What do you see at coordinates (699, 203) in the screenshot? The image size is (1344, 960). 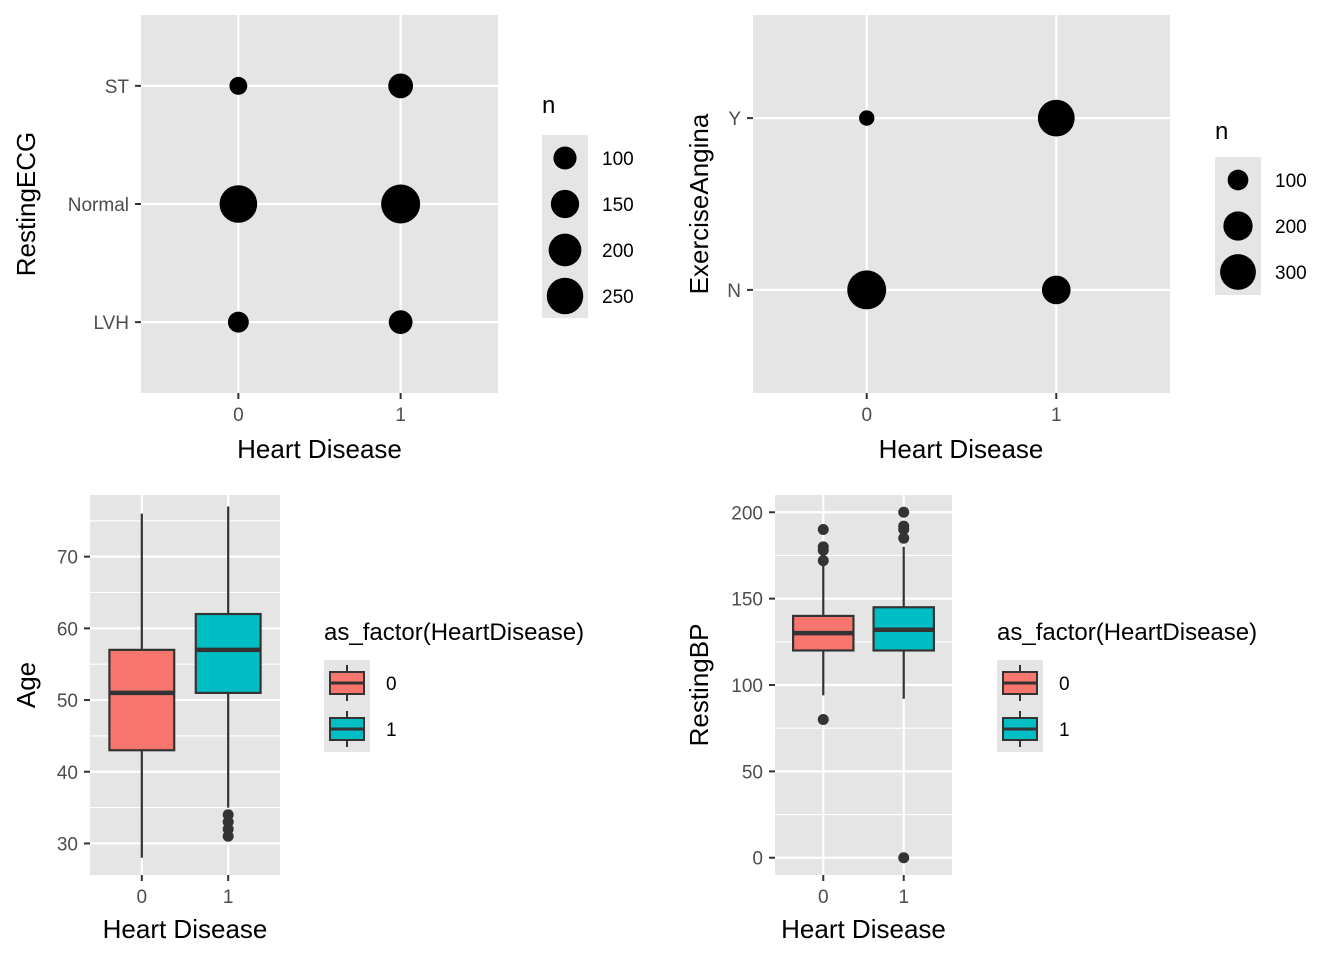 I see `y-axis-title: ExerciseAngina` at bounding box center [699, 203].